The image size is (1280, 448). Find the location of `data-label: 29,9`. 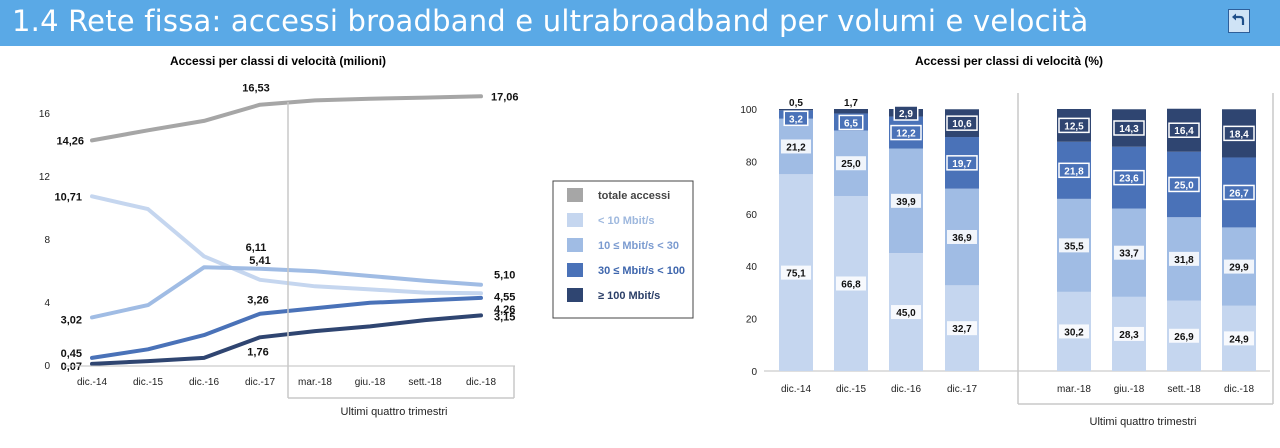

data-label: 29,9 is located at coordinates (1239, 268).